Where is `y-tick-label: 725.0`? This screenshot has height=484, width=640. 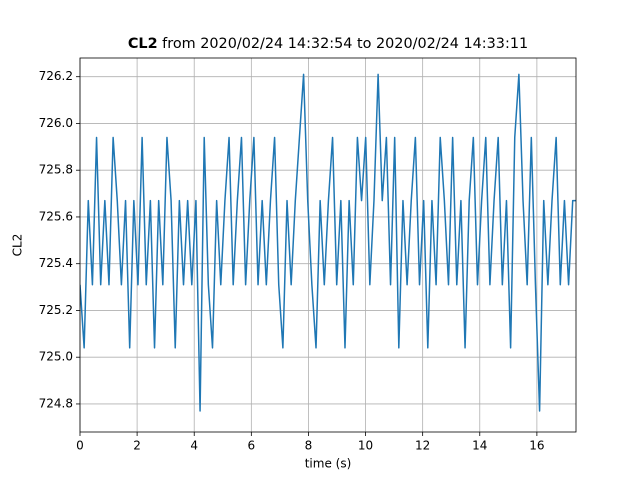 y-tick-label: 725.0 is located at coordinates (56, 357).